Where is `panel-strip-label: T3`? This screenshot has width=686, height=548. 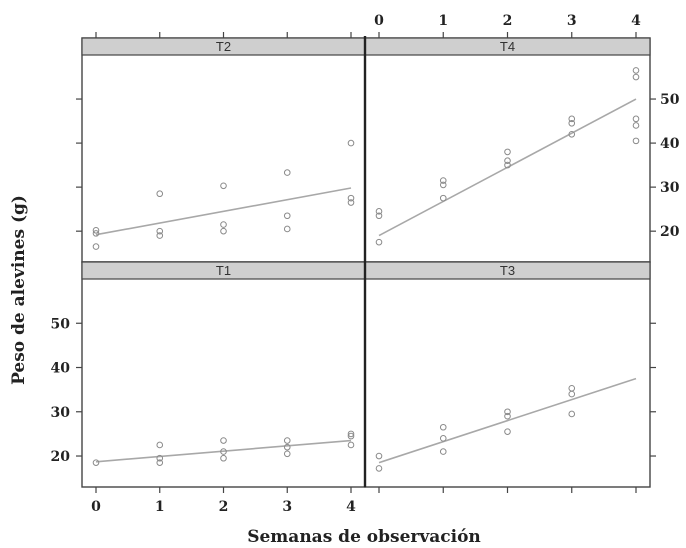
panel-strip-label: T3 is located at coordinates (507, 270).